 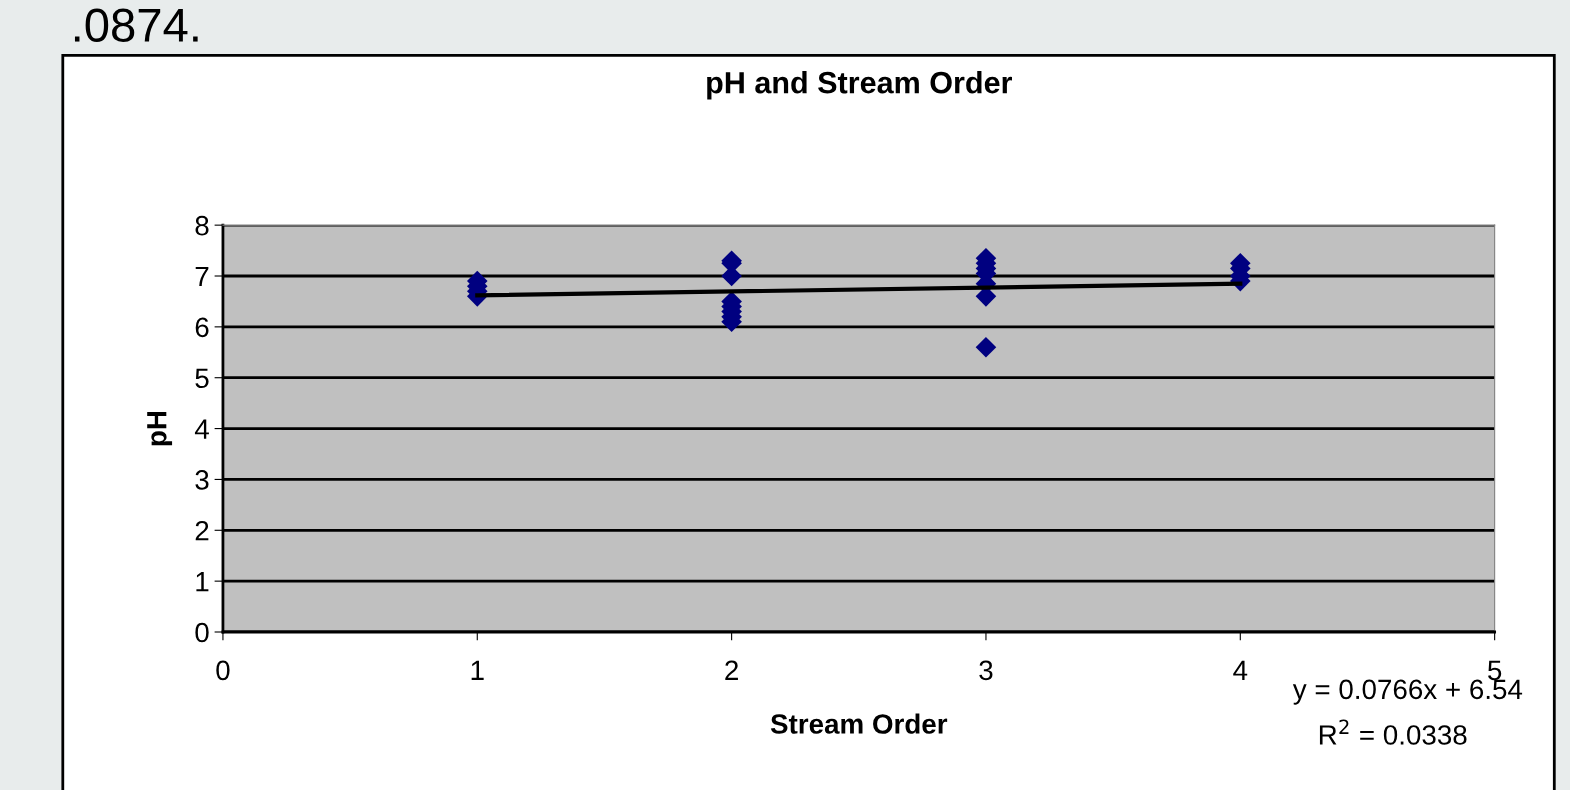 I want to click on x-tick-label: 1, so click(x=477, y=670).